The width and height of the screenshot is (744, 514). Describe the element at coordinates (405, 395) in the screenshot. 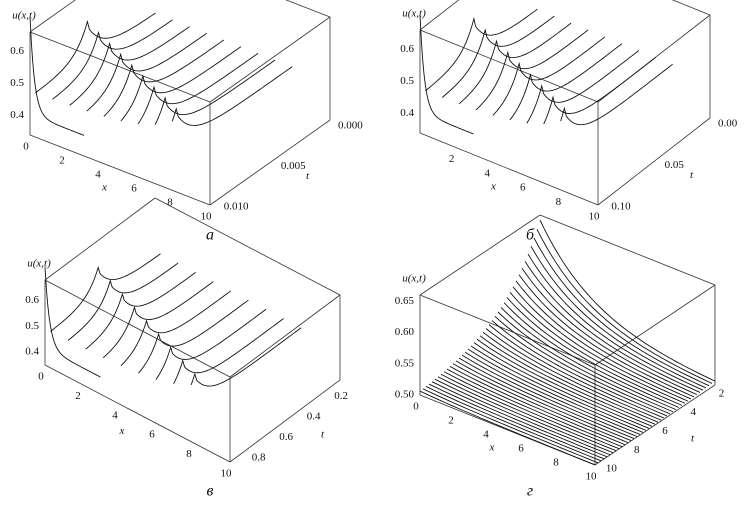

I see `z-tick-label: 0.50` at that location.